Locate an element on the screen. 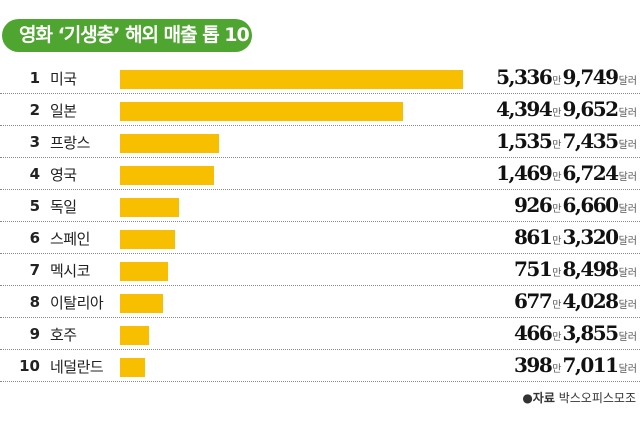 The width and height of the screenshot is (640, 422). table-row: 9 호주 466 만 3,855 달러 is located at coordinates (320, 334).